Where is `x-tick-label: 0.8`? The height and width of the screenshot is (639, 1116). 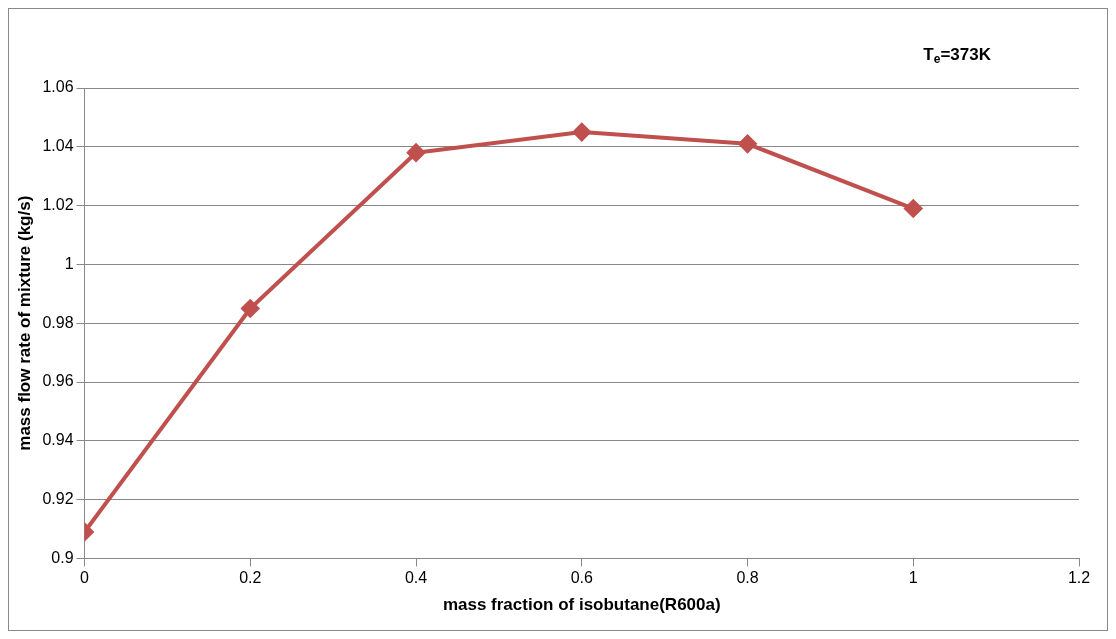 x-tick-label: 0.8 is located at coordinates (747, 578).